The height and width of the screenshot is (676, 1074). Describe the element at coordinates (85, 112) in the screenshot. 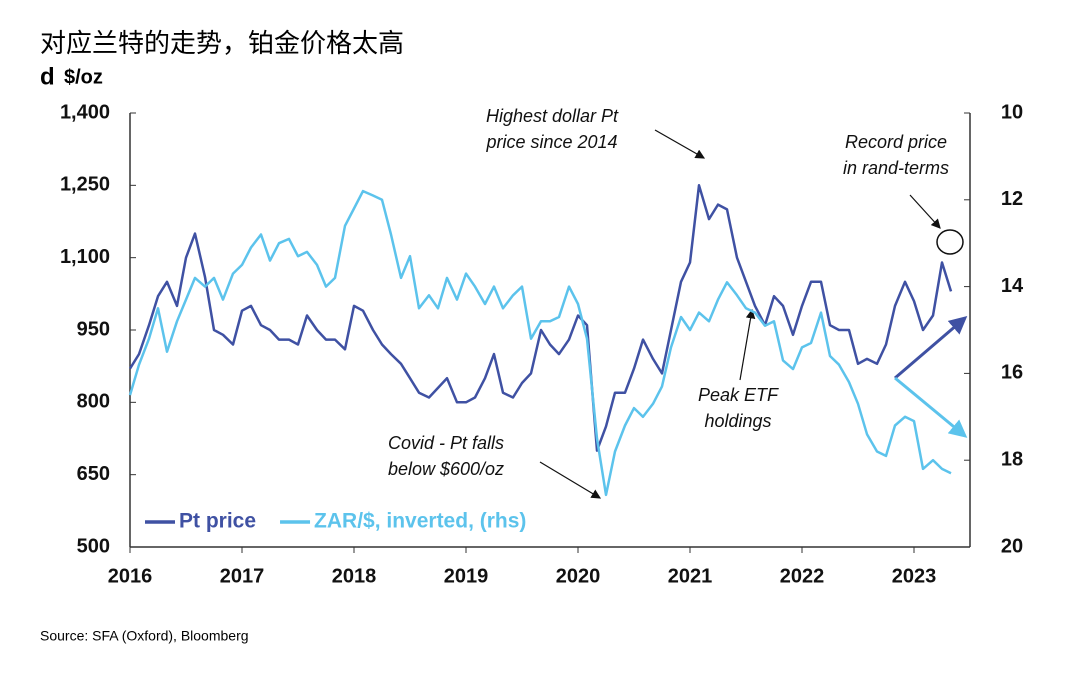

I see `y-tick-label: 1,400` at that location.